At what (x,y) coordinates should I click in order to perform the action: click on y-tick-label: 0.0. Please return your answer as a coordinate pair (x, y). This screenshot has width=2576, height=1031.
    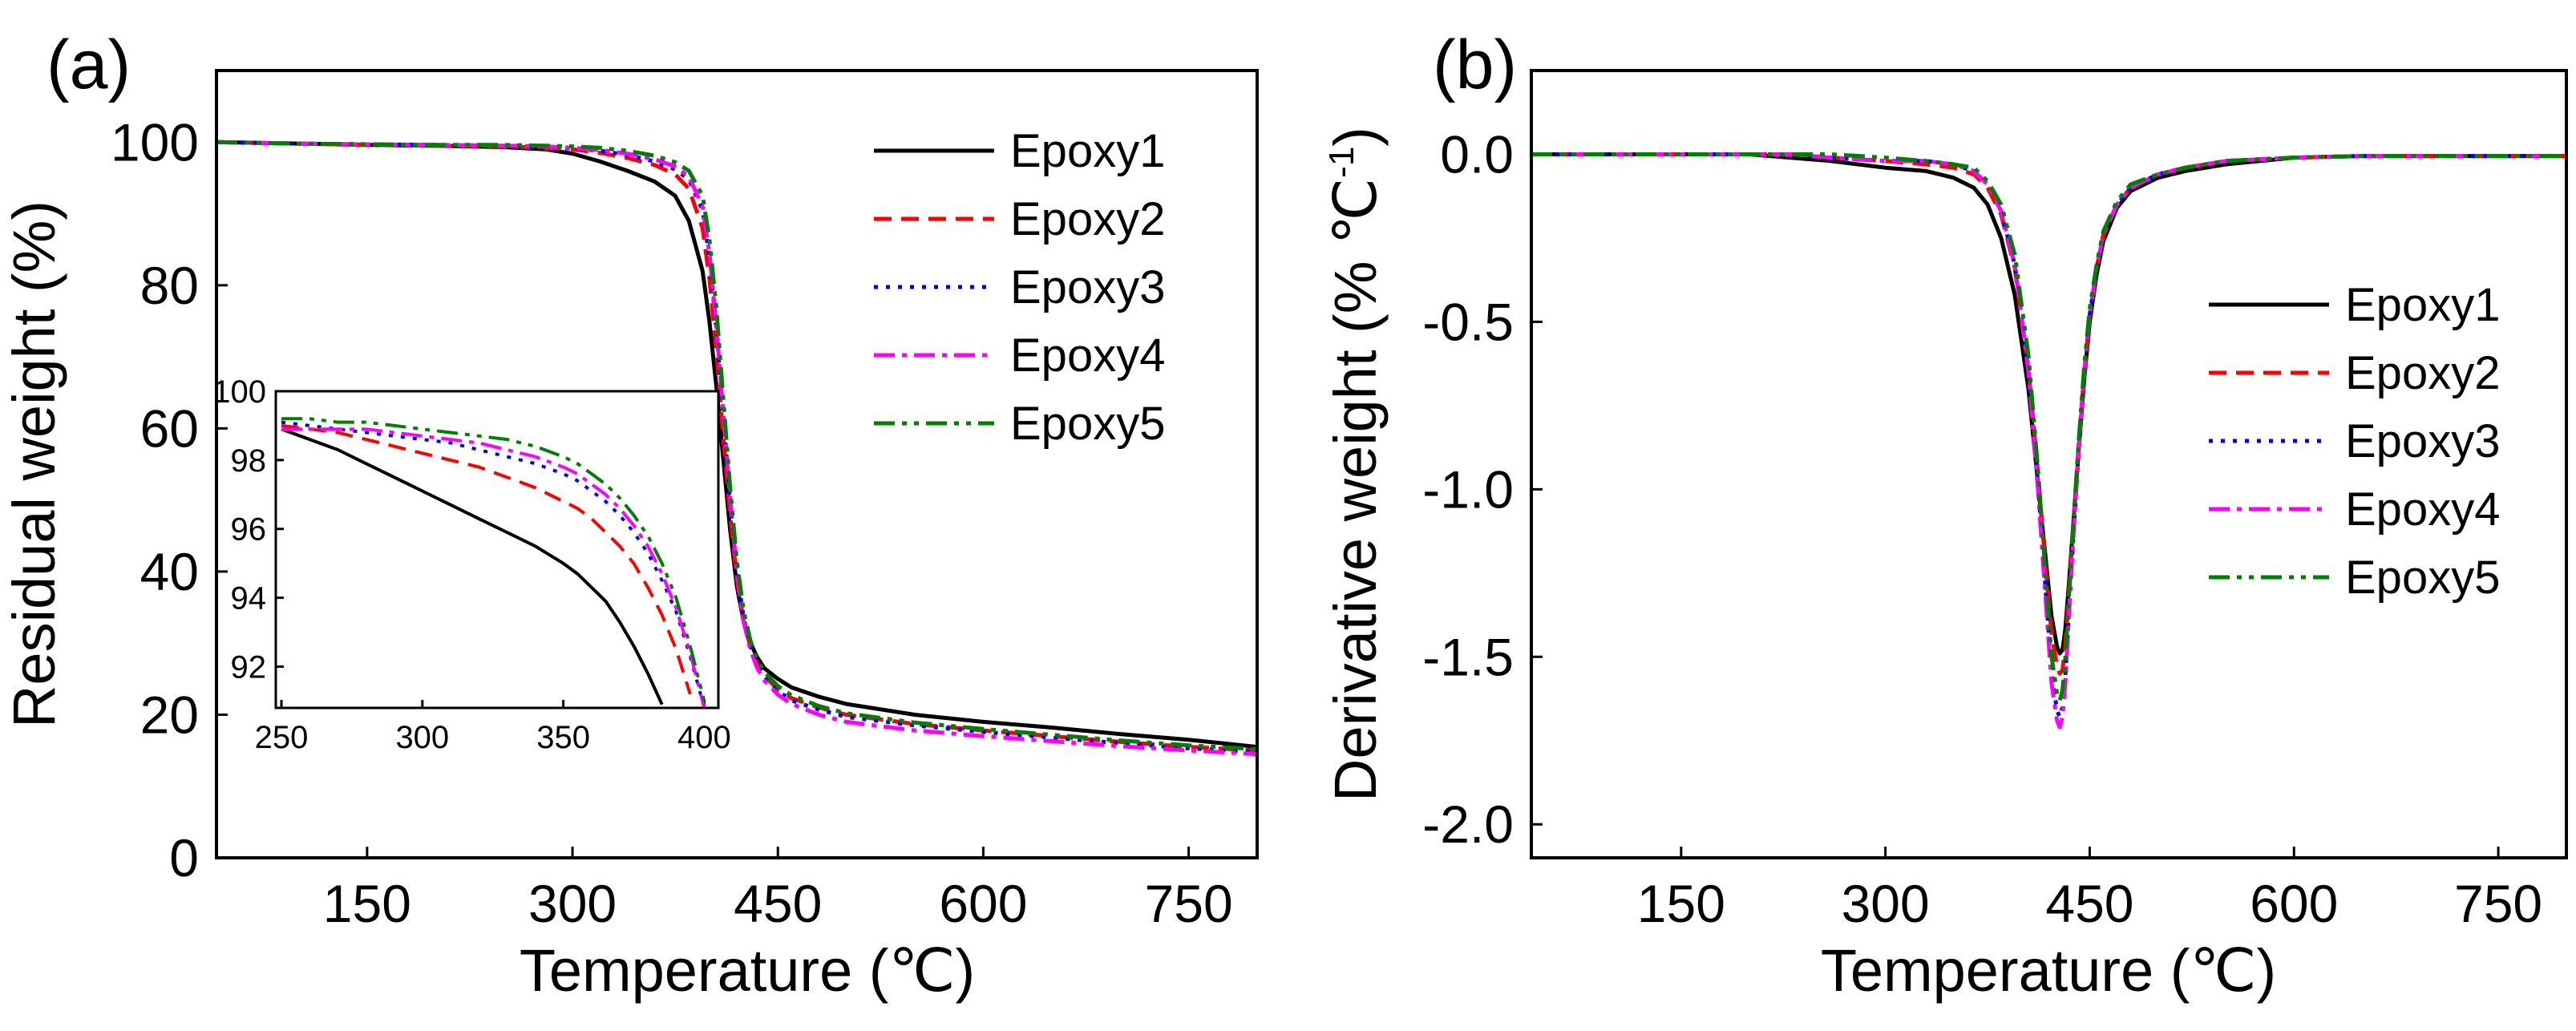
    Looking at the image, I should click on (1477, 154).